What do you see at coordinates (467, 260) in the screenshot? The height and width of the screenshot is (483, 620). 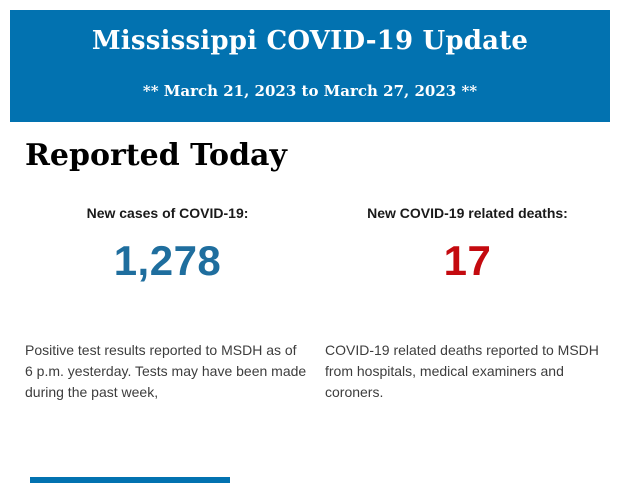 I see `stat-value-new-deaths: 17` at bounding box center [467, 260].